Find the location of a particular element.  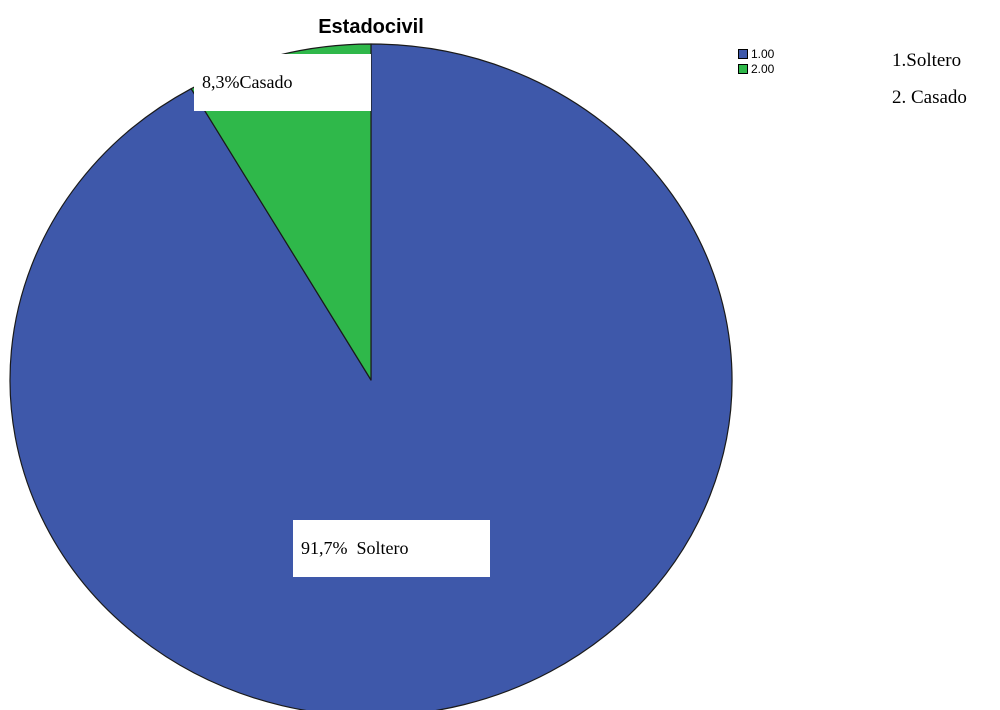

note-casado: 2. Casado is located at coordinates (929, 97).